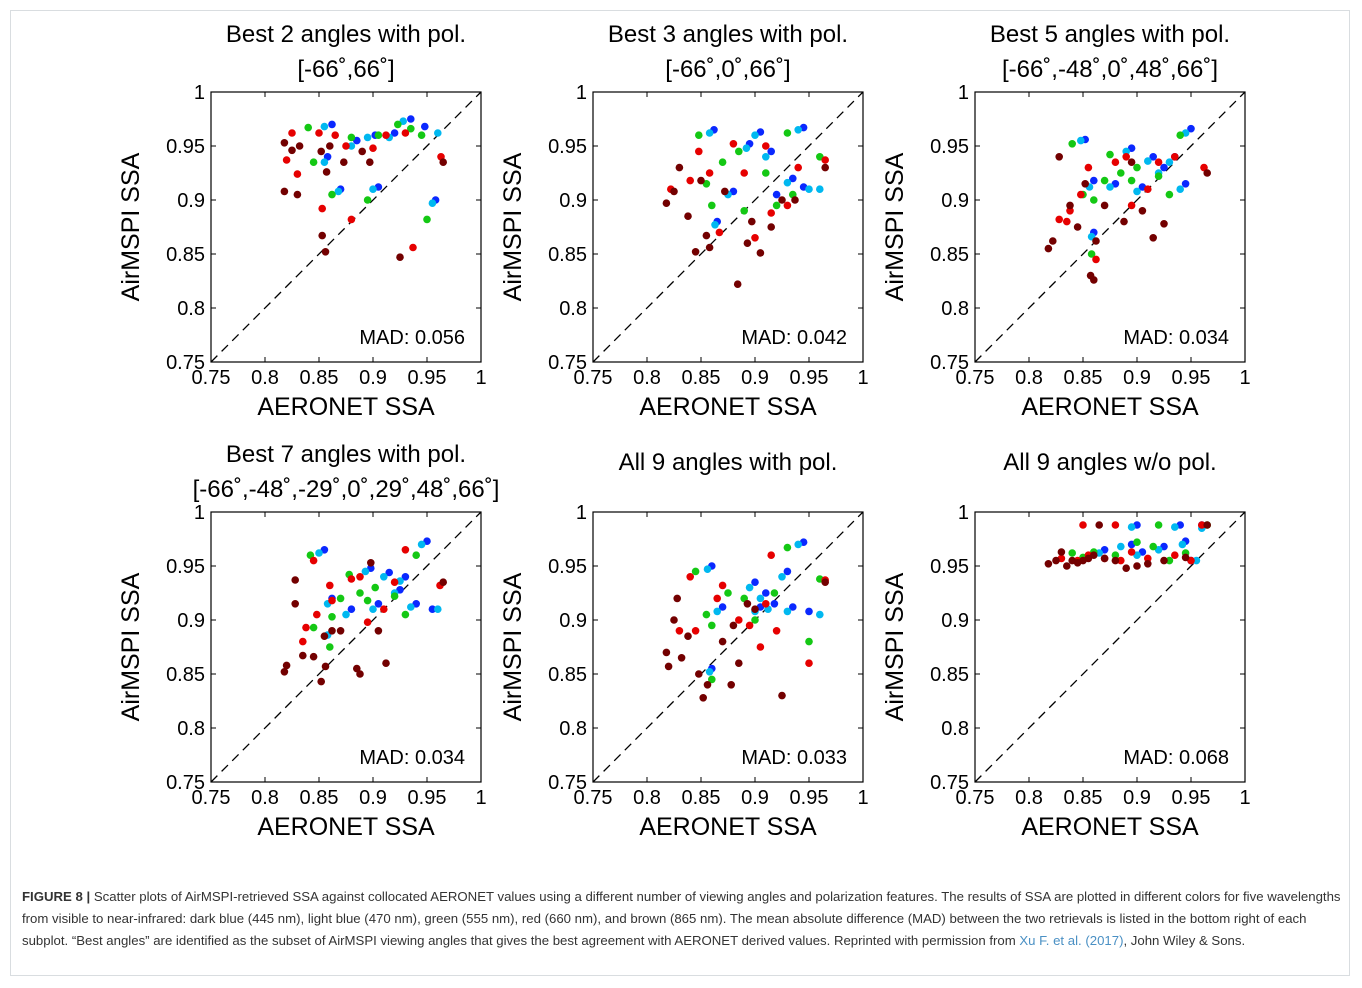 This screenshot has width=1362, height=988. I want to click on panel-title: Best 3 angles with pol., so click(728, 34).